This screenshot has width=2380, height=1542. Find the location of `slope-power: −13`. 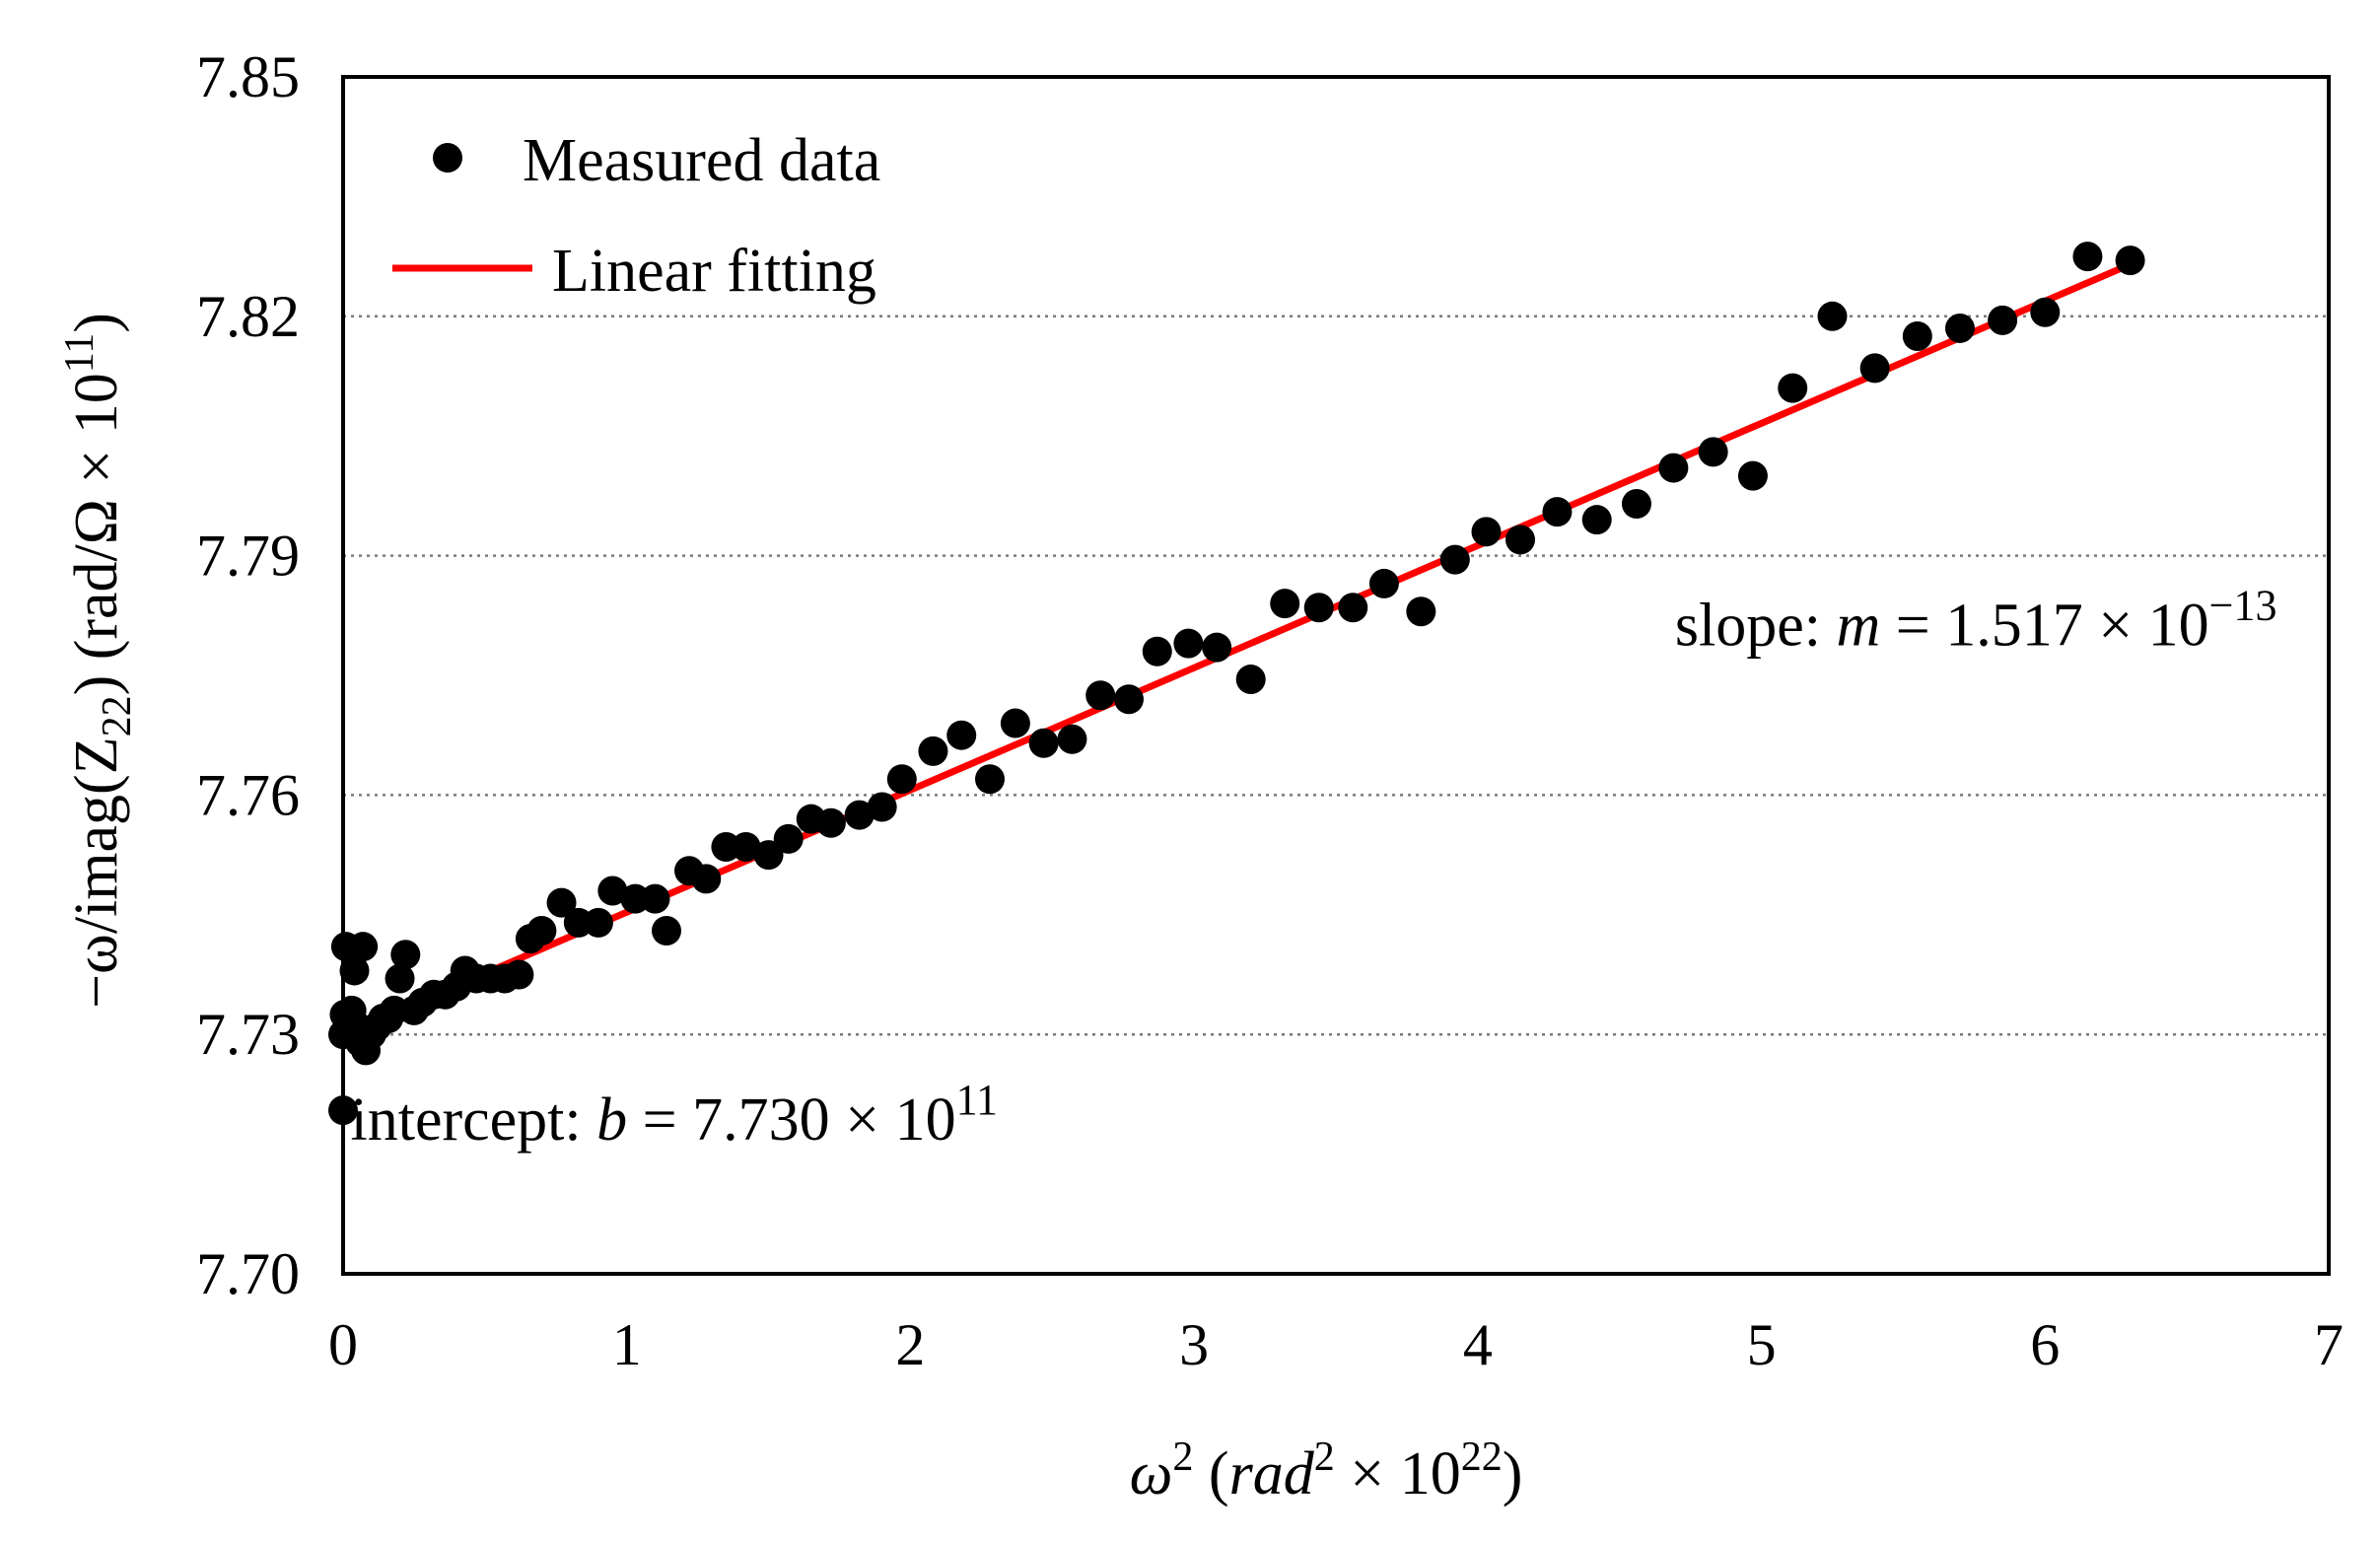

slope-power: −13 is located at coordinates (2243, 605).